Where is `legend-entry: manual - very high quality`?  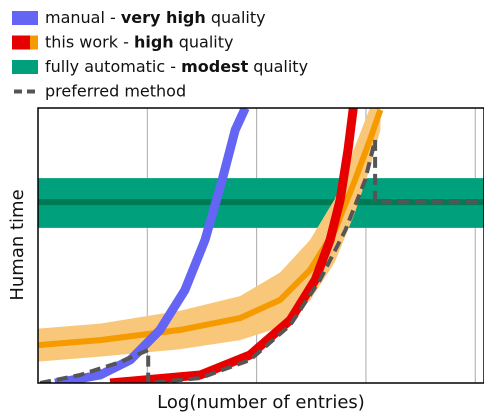 legend-entry: manual - very high quality is located at coordinates (155, 17).